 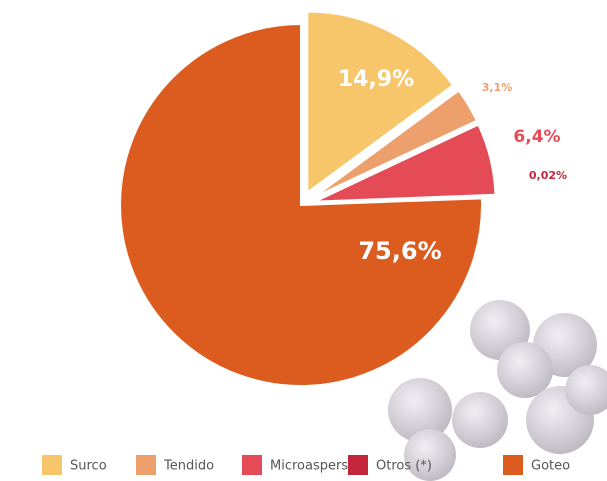 What do you see at coordinates (376, 79) in the screenshot?
I see `slice-label: 14,9%` at bounding box center [376, 79].